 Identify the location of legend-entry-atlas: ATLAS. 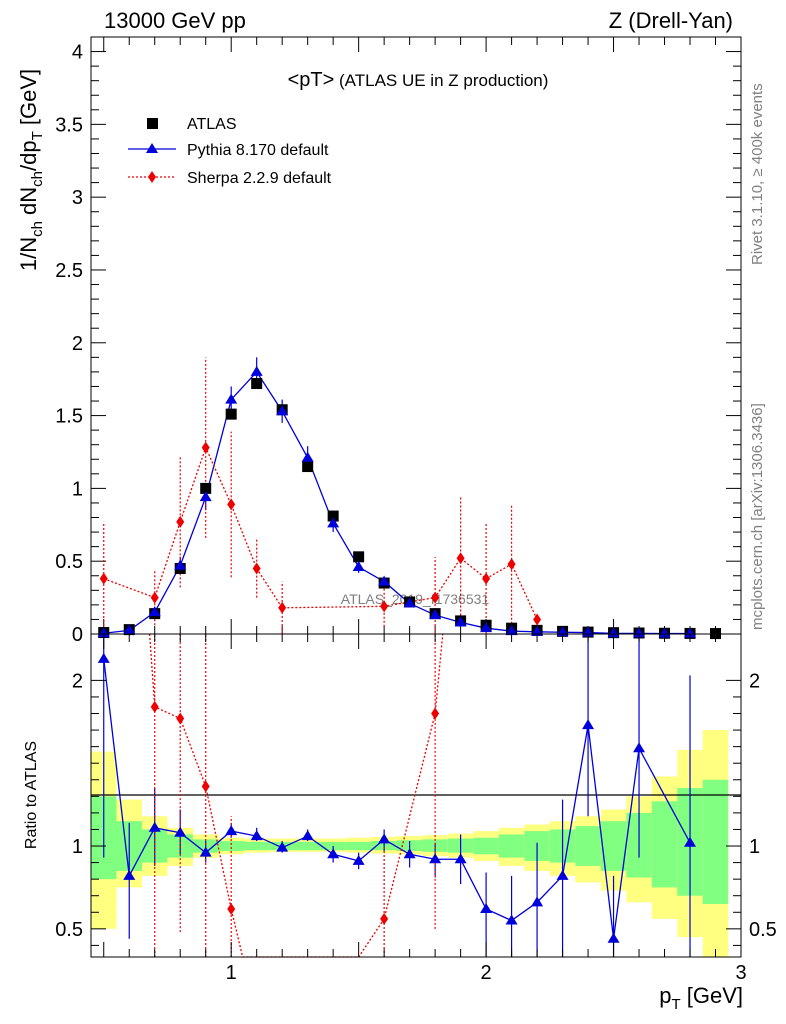
(192, 124).